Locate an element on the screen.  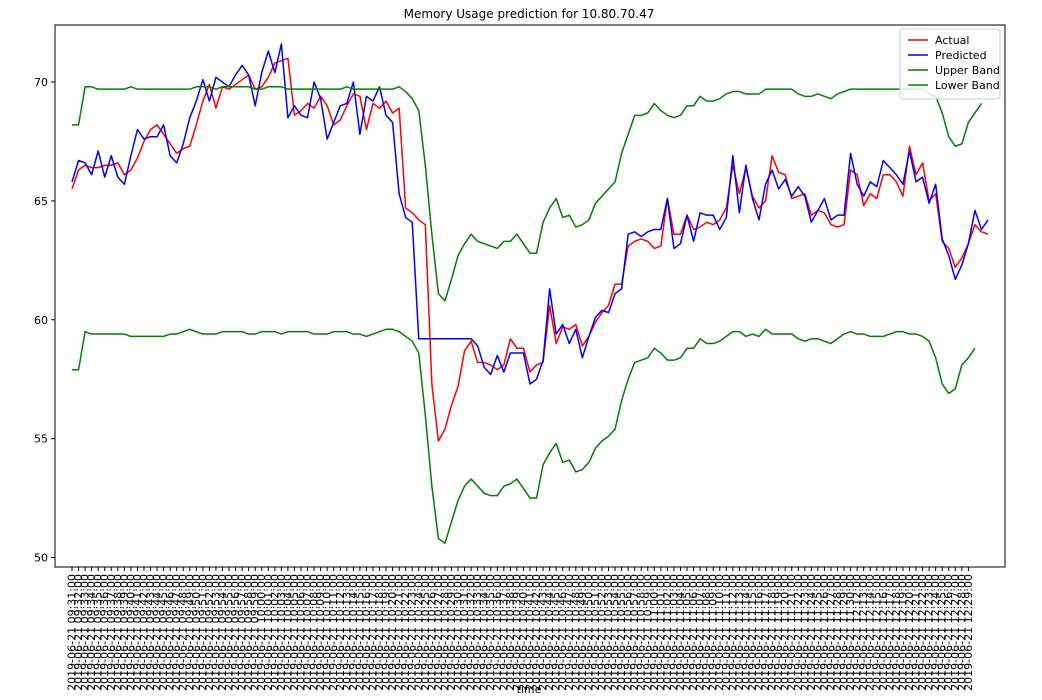
x-tick-label: 2019-06-21 10:28:00 is located at coordinates (444, 632).